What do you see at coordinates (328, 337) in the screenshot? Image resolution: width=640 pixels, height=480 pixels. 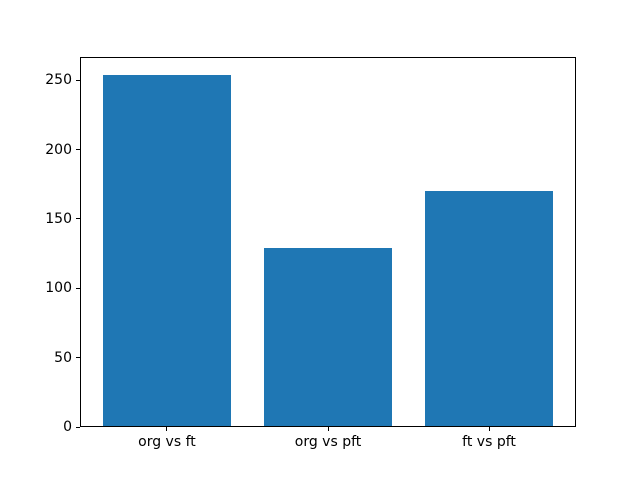 I see `bar-org-vs-pft` at bounding box center [328, 337].